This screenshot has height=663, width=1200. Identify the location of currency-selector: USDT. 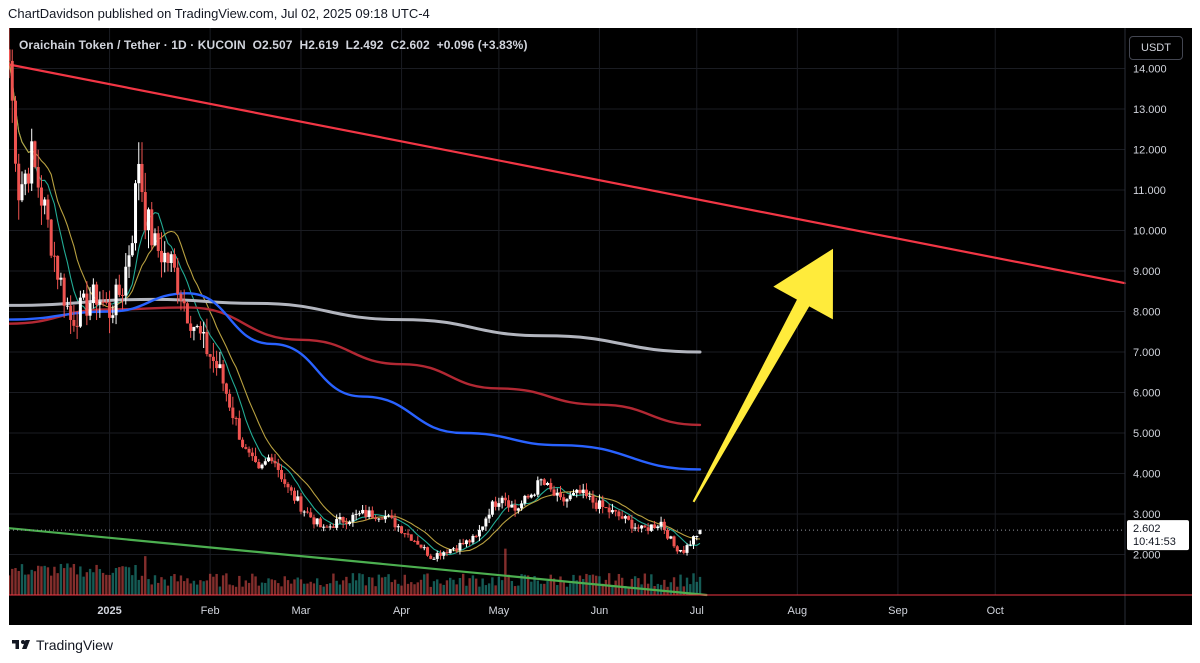
(1156, 48).